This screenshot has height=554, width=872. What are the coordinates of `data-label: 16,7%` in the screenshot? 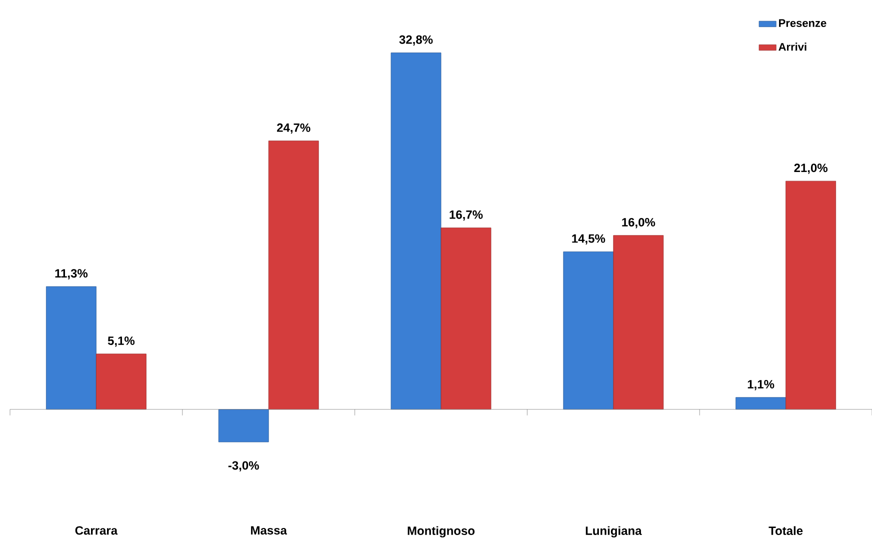 It's located at (466, 215).